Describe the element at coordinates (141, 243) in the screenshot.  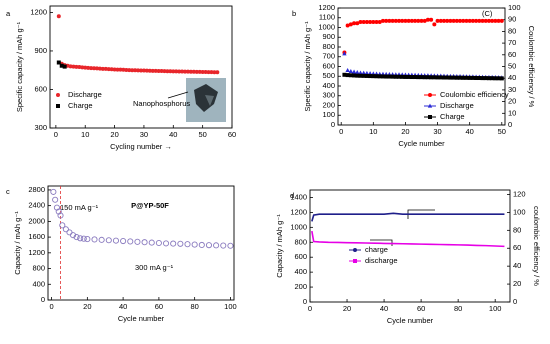
I see `plot-frame` at that location.